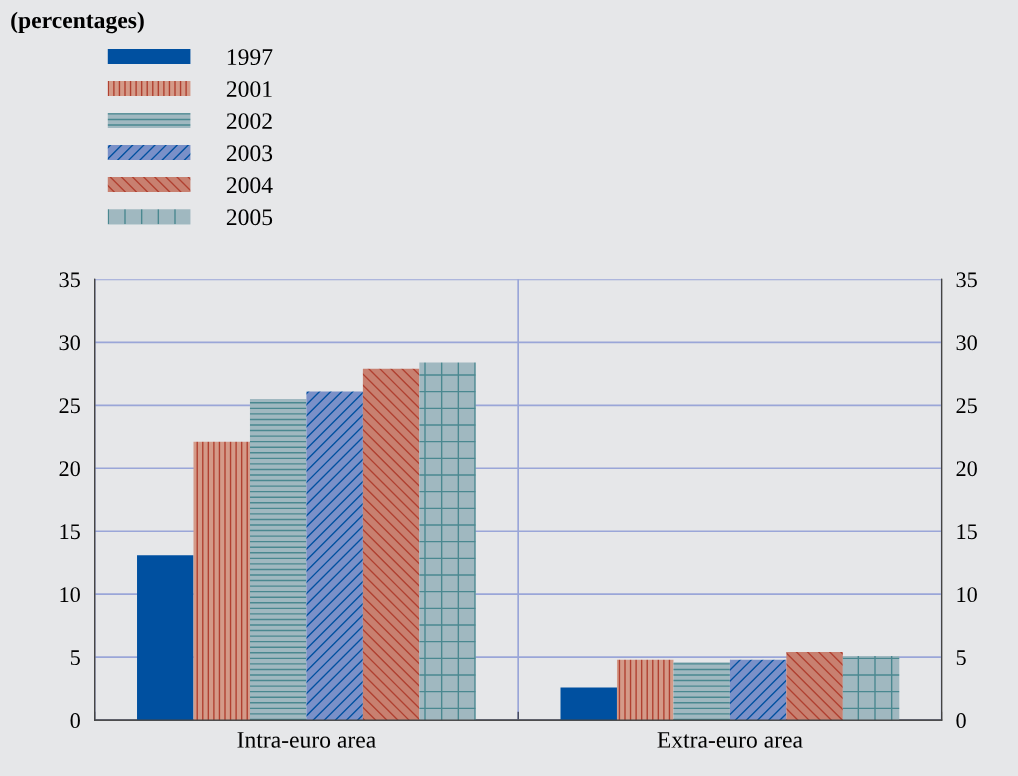  What do you see at coordinates (70, 532) in the screenshot?
I see `y-tick-label: 15` at bounding box center [70, 532].